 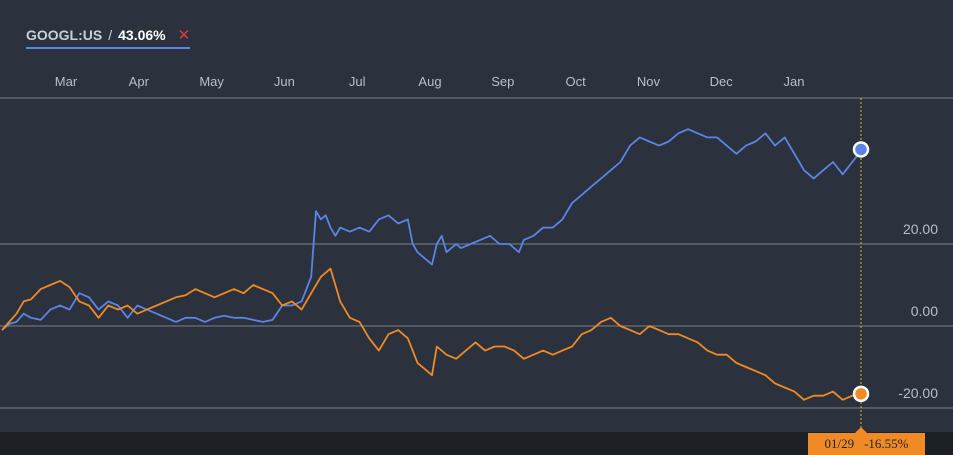 What do you see at coordinates (476, 443) in the screenshot?
I see `x-axis-band` at bounding box center [476, 443].